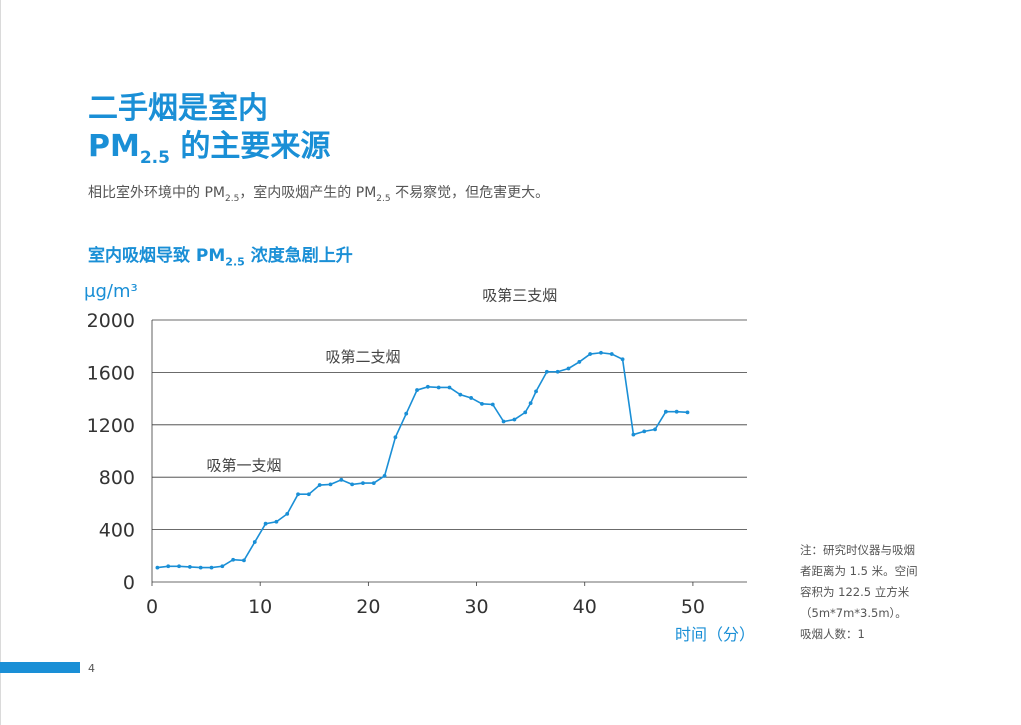 Image resolution: width=1021 pixels, height=725 pixels. I want to click on page-title-line2: PM2.5 的主要来源, so click(209, 152).